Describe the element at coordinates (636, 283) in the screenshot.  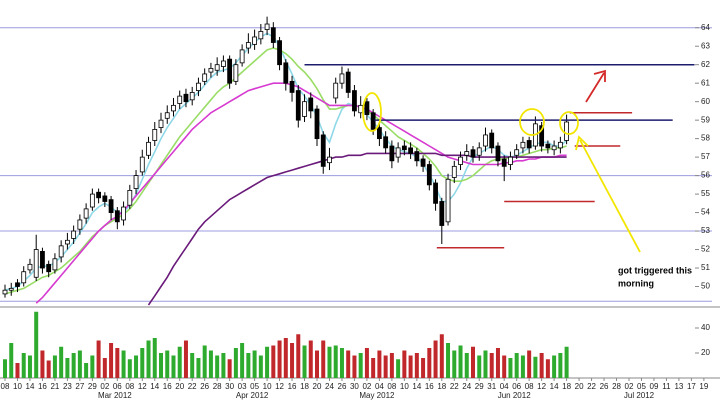
I see `annotation-text: morning` at that location.